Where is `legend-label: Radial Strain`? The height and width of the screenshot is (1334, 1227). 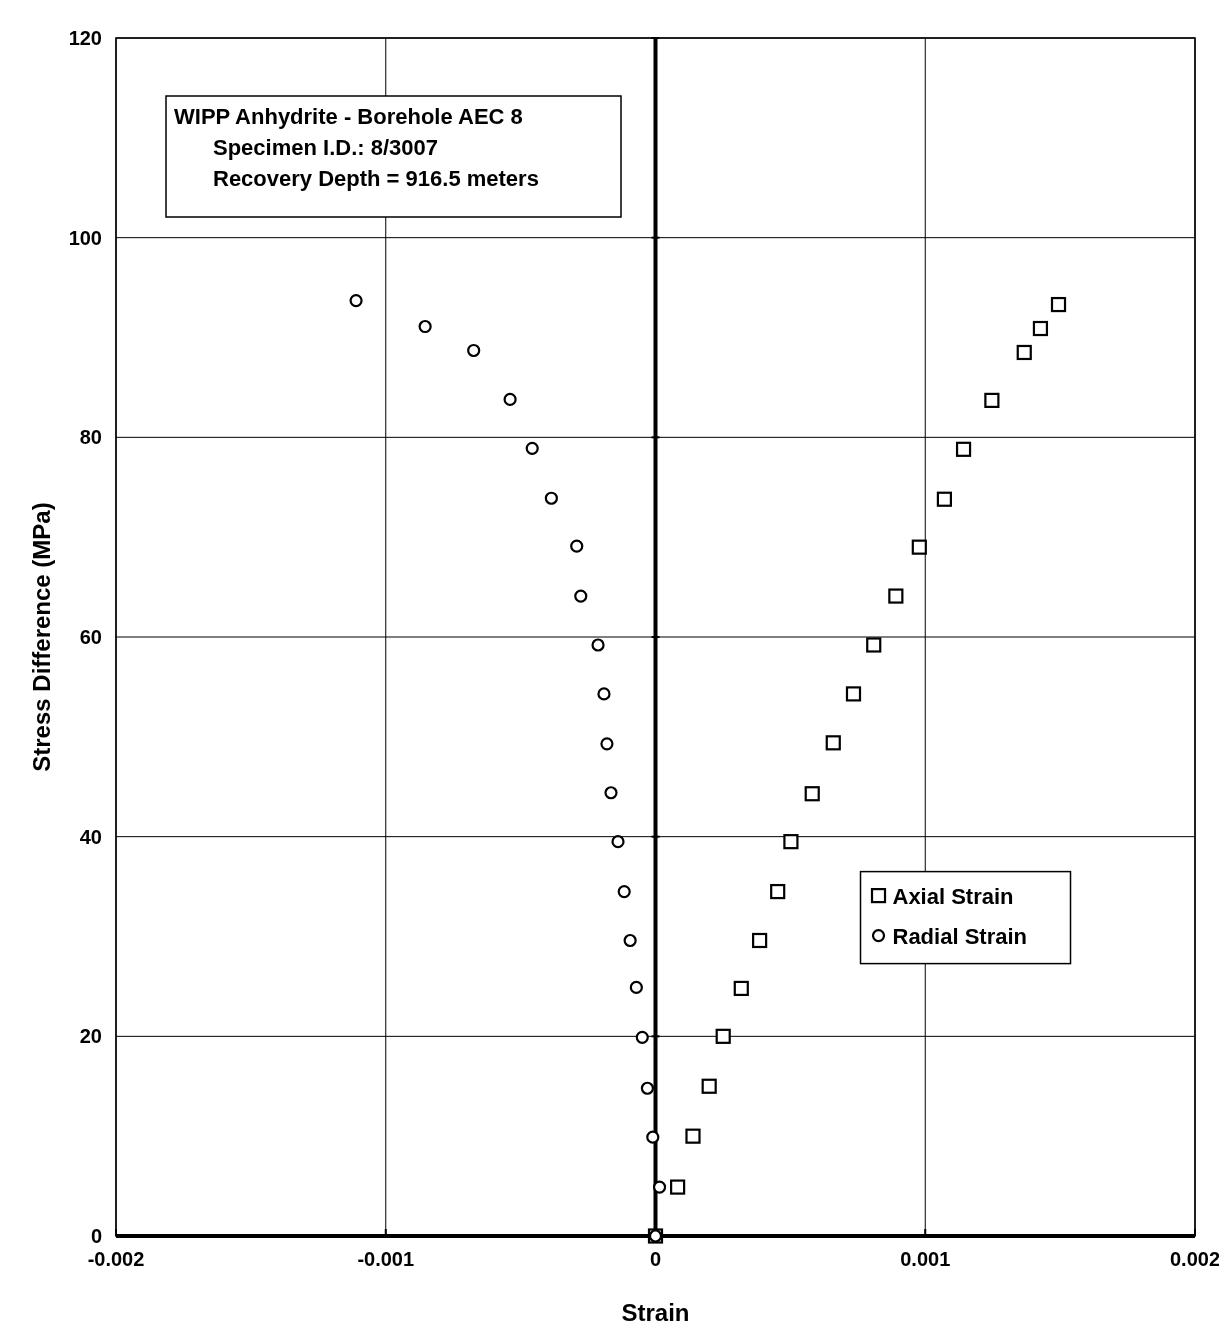
legend-label: Radial Strain is located at coordinates (959, 936).